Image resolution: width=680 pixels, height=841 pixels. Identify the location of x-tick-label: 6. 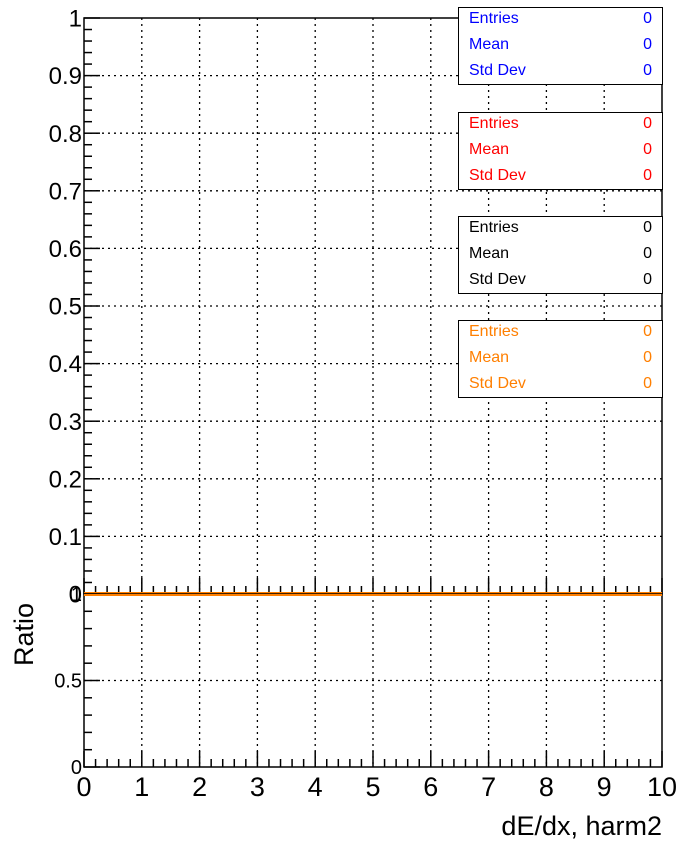
(430, 787).